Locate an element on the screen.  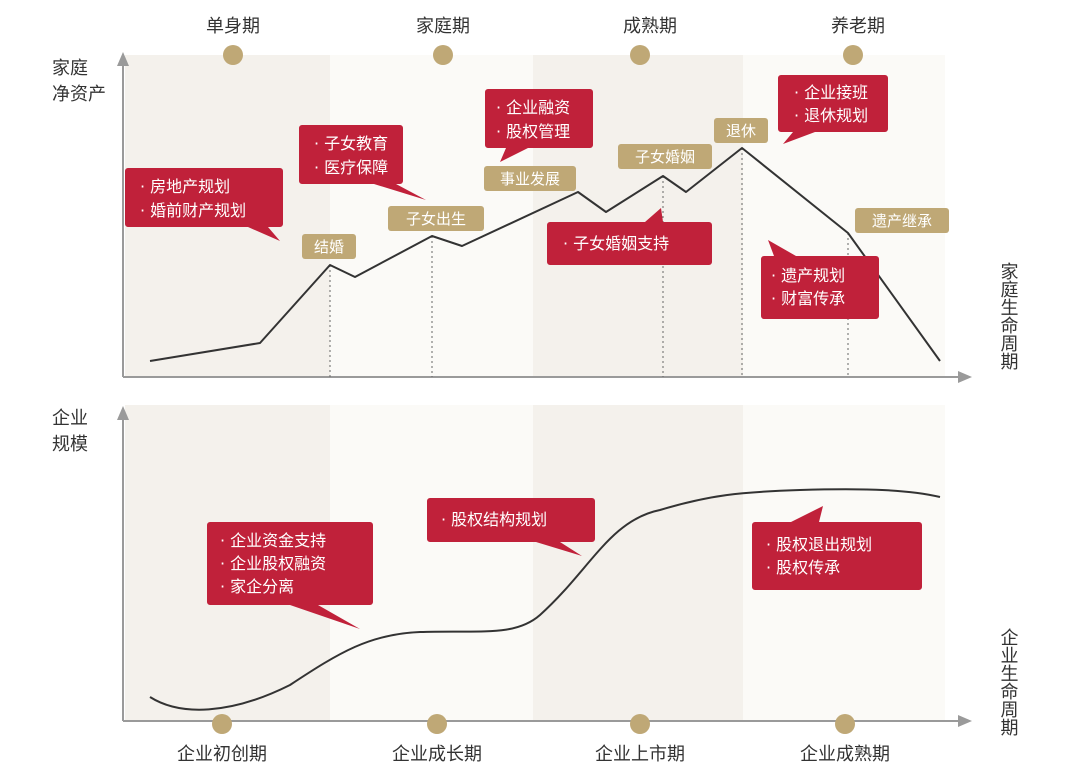
event-tag-retirement-text: 退休 is located at coordinates (741, 131).